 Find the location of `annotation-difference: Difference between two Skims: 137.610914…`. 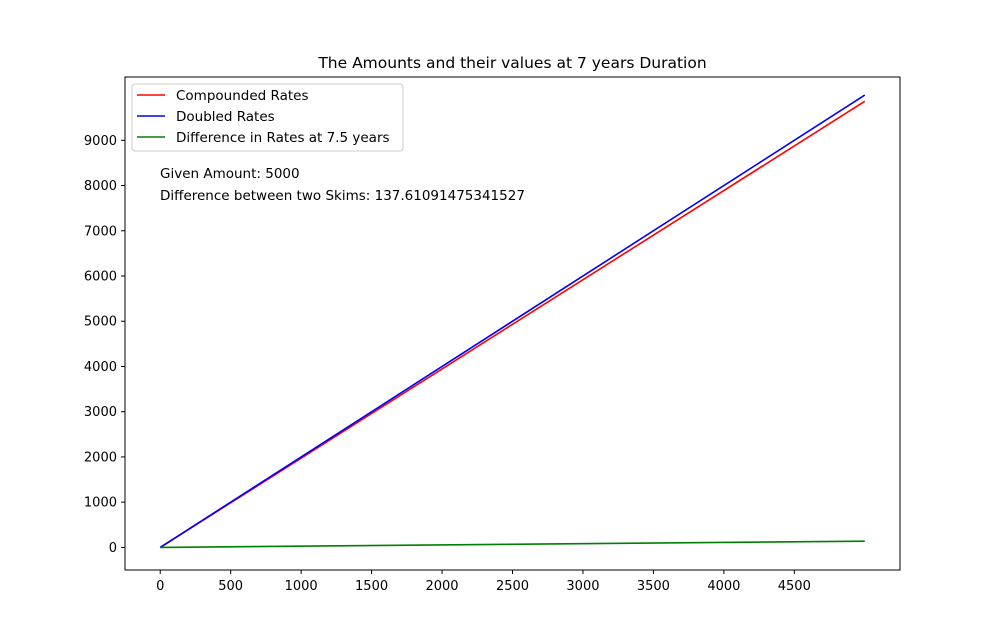

annotation-difference: Difference between two Skims: 137.610914… is located at coordinates (342, 196).